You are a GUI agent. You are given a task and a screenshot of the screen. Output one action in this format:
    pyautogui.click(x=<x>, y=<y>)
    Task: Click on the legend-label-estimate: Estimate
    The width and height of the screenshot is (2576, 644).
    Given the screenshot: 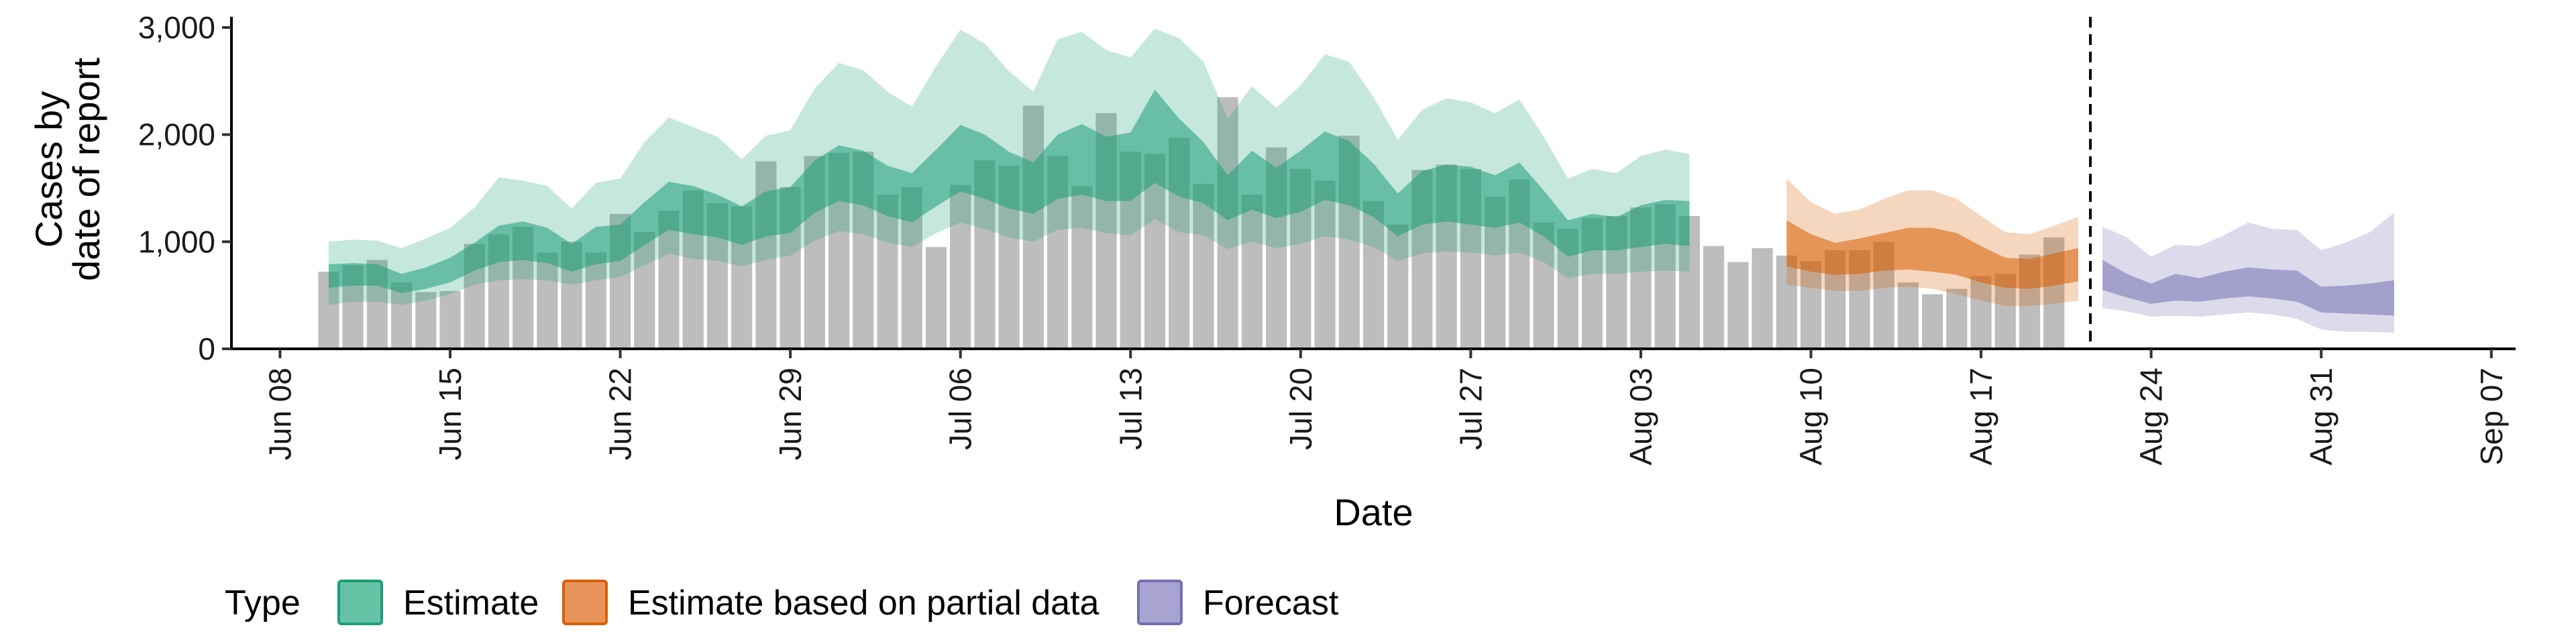 What is the action you would take?
    pyautogui.click(x=471, y=603)
    